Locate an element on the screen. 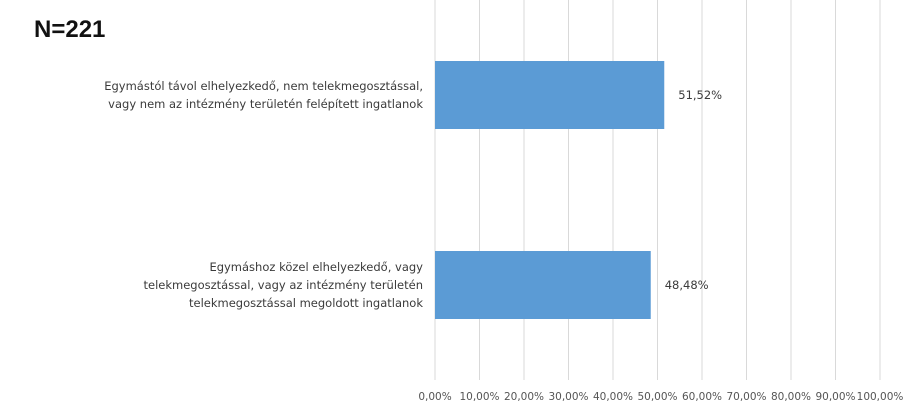 The height and width of the screenshot is (420, 909). data-label: 51,52% is located at coordinates (700, 95).